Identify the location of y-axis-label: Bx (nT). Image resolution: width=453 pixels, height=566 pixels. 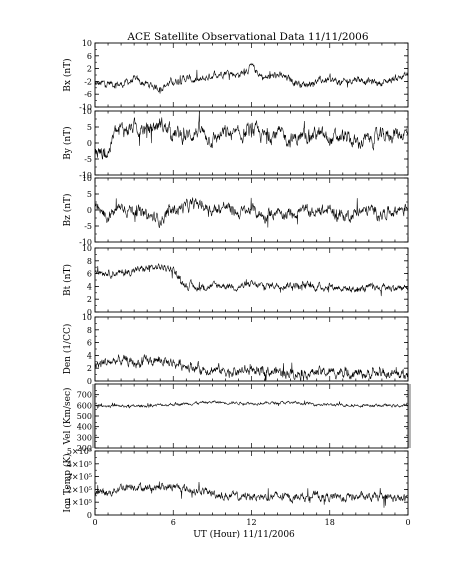
(67, 74).